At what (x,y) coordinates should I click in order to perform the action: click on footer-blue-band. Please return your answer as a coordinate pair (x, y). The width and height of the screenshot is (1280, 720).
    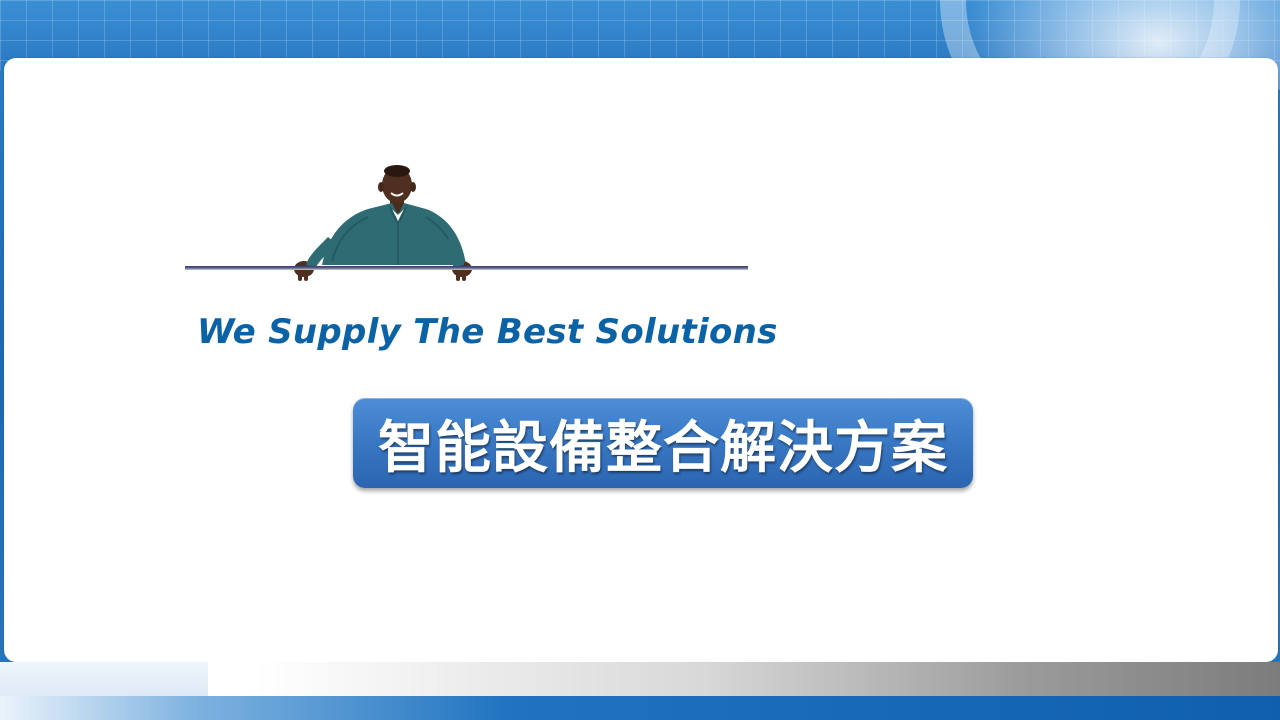
    Looking at the image, I should click on (640, 708).